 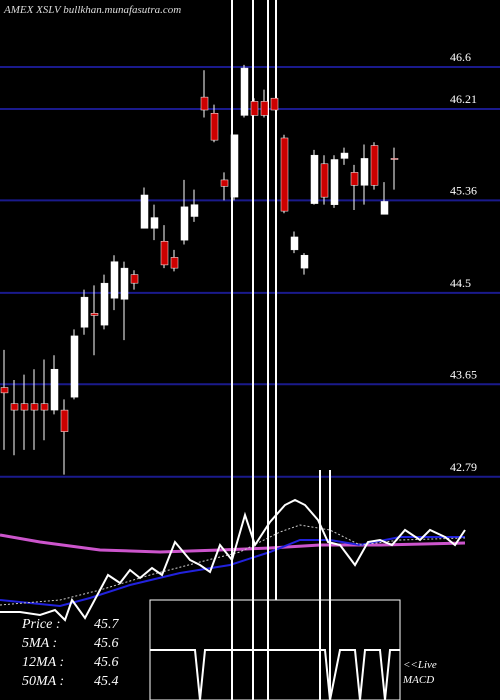 I want to click on legend-label: 12MA :, so click(x=43, y=662).